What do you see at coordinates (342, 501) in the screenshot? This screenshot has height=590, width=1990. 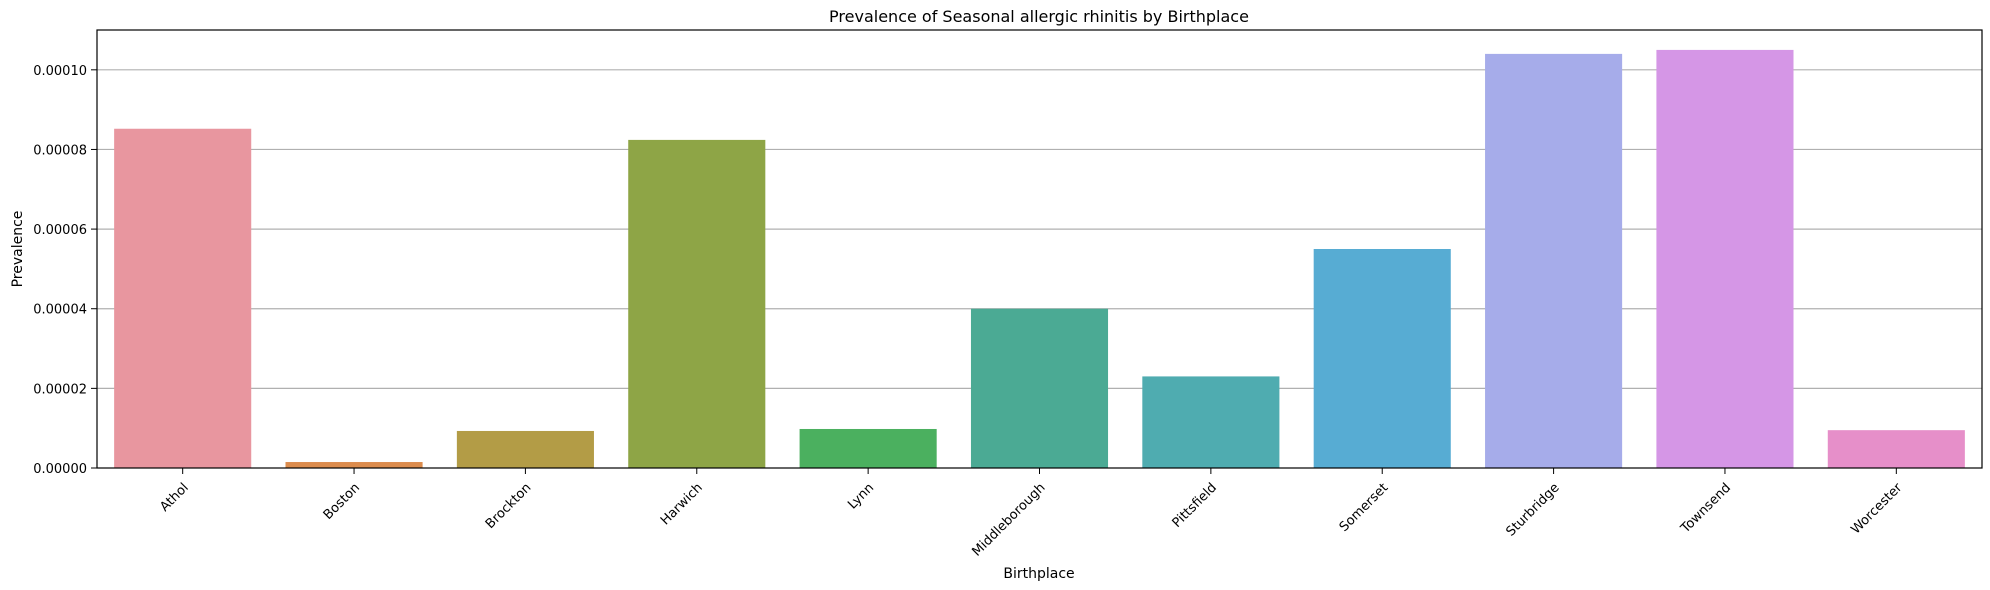 I see `x-tick-label: Boston` at bounding box center [342, 501].